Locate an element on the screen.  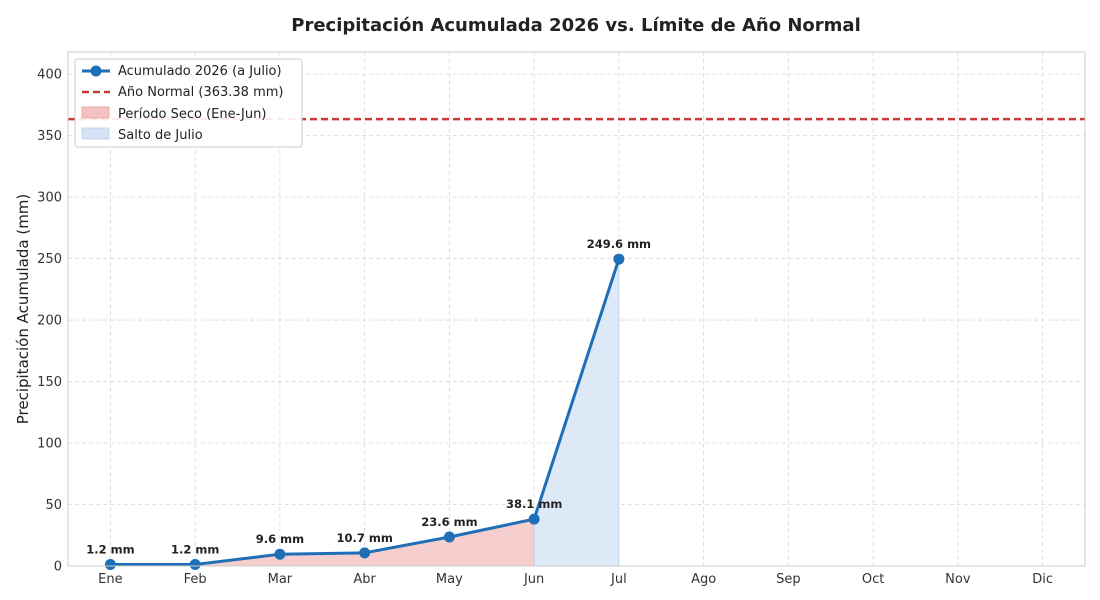
x-tick-label: Feb is located at coordinates (195, 579).